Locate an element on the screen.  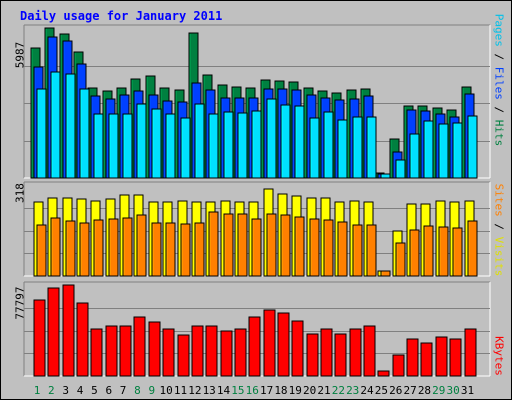
x-tick-label-day-5: 5 is located at coordinates (94, 390).